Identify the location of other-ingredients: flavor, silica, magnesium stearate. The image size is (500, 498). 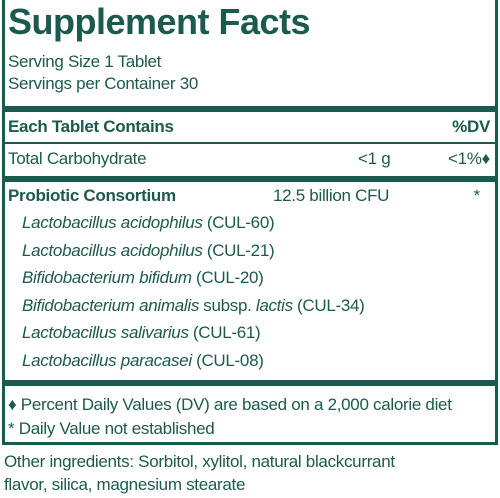
(125, 484).